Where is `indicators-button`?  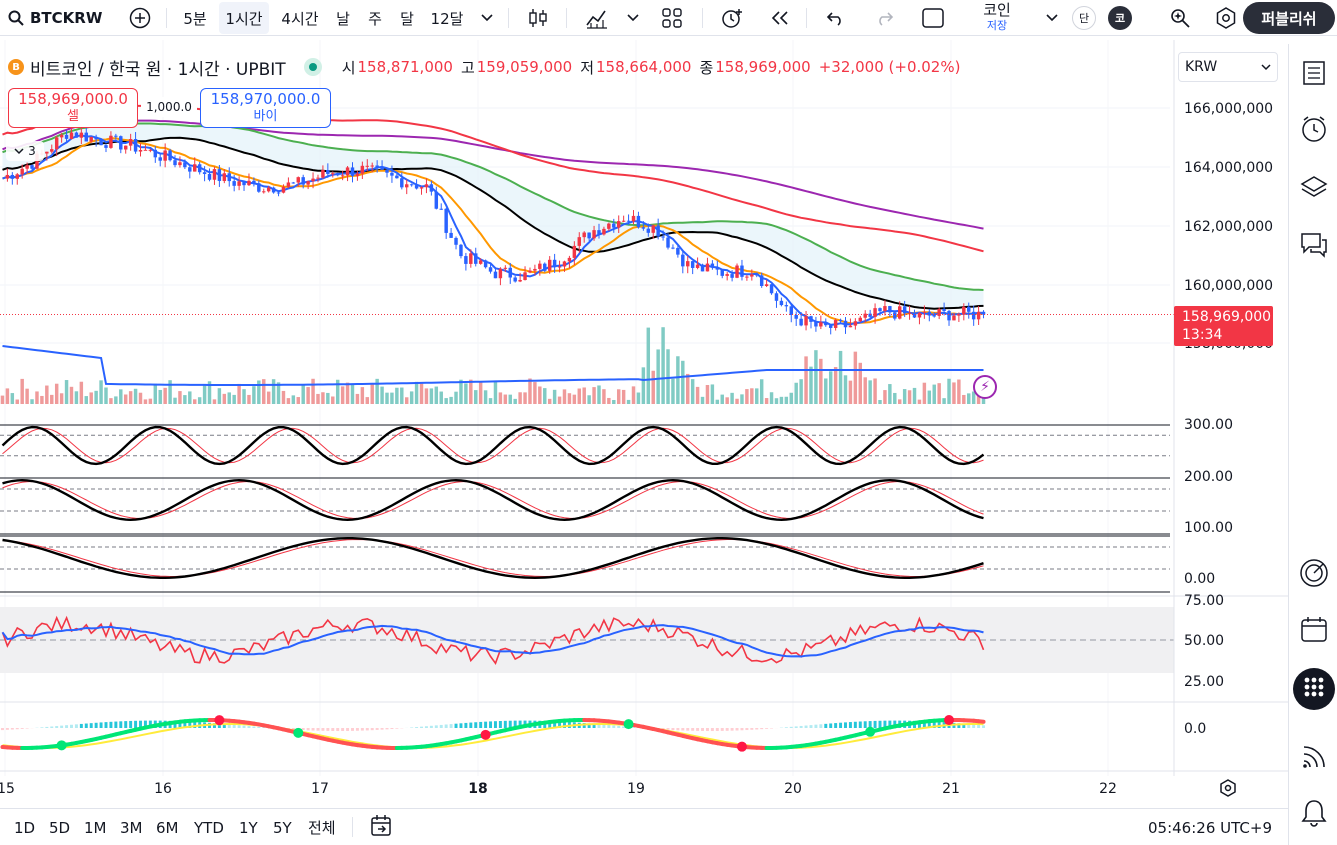
indicators-button is located at coordinates (597, 18).